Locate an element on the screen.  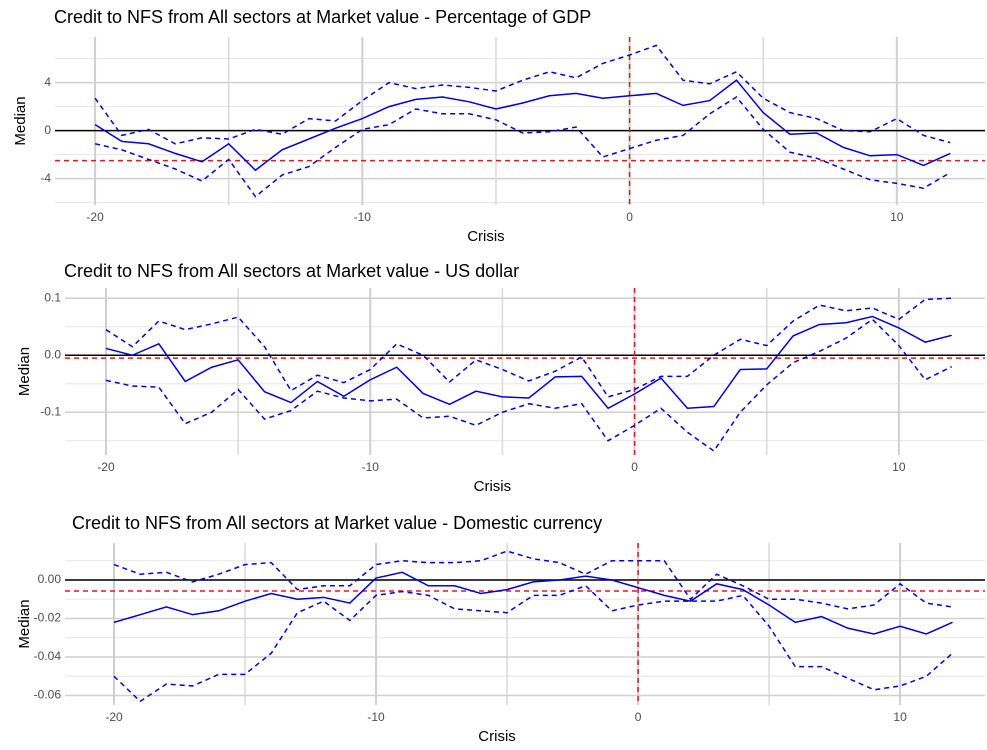
y-tick-label: -0.02 is located at coordinates (48, 618).